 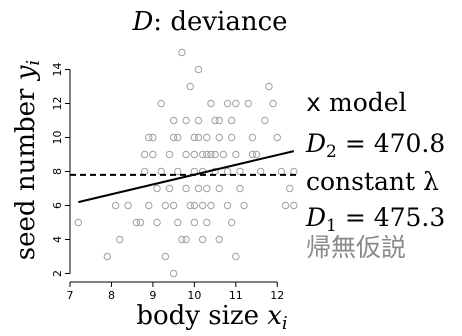 I want to click on x-model-line, so click(x=186, y=177).